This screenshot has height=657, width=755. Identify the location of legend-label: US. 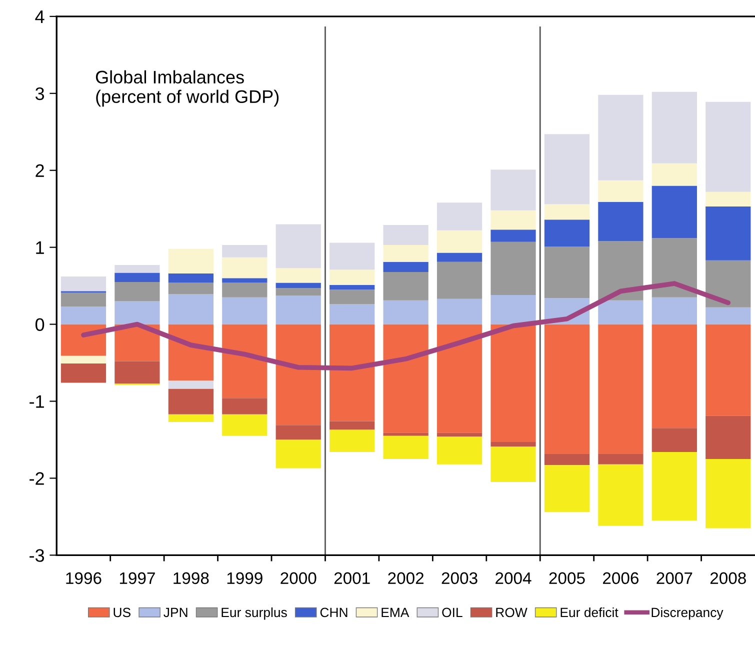
(122, 613).